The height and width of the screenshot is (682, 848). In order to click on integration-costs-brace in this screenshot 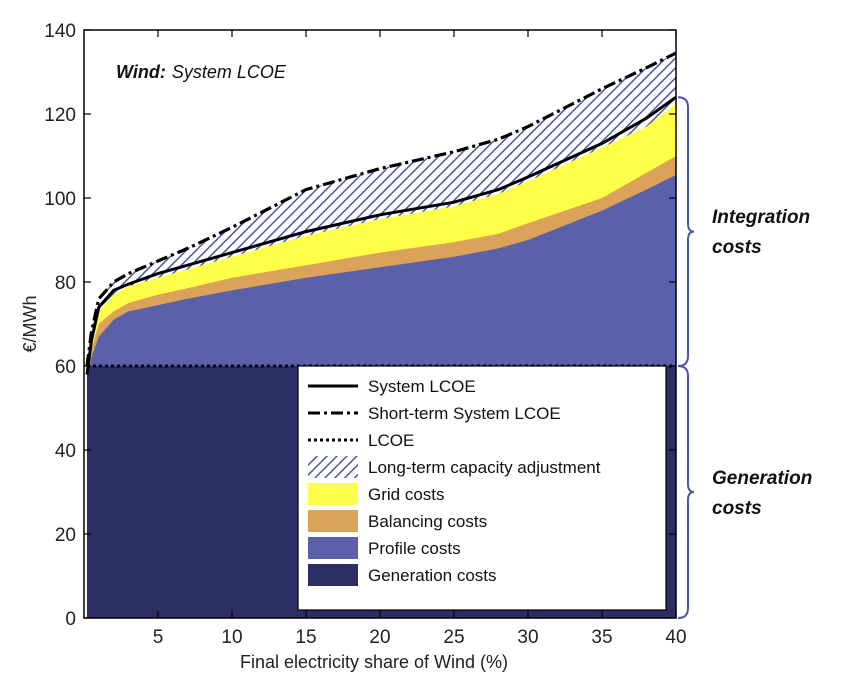, I will do `click(686, 231)`.